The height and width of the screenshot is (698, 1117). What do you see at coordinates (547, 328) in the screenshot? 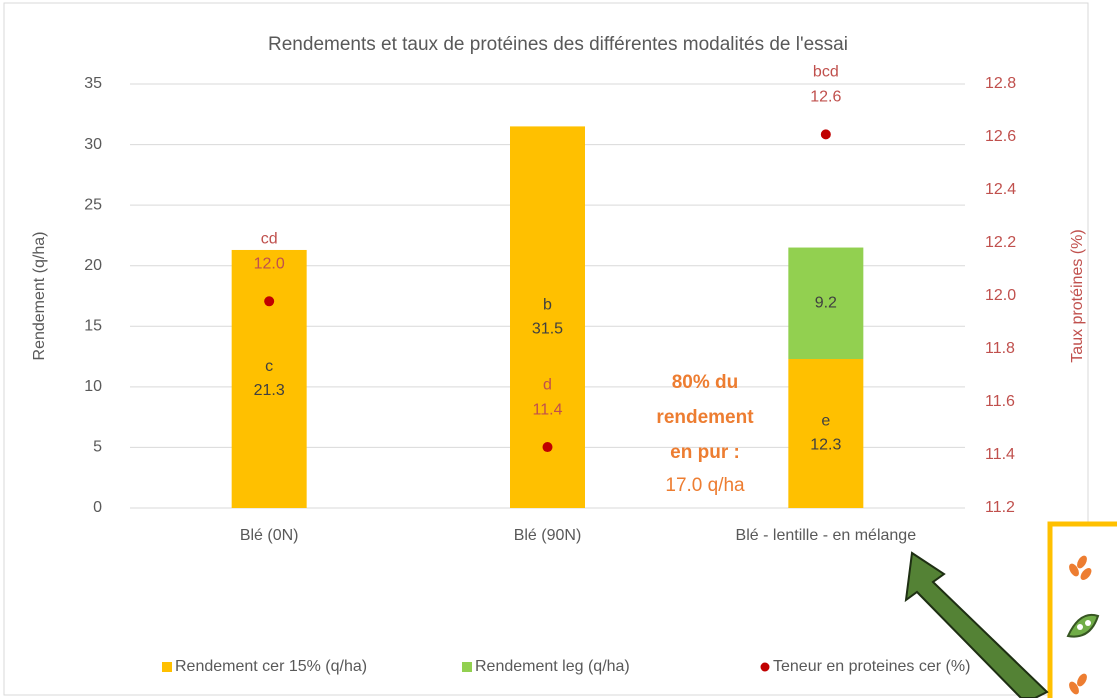
I see `bar-value-label: 31.5` at bounding box center [547, 328].